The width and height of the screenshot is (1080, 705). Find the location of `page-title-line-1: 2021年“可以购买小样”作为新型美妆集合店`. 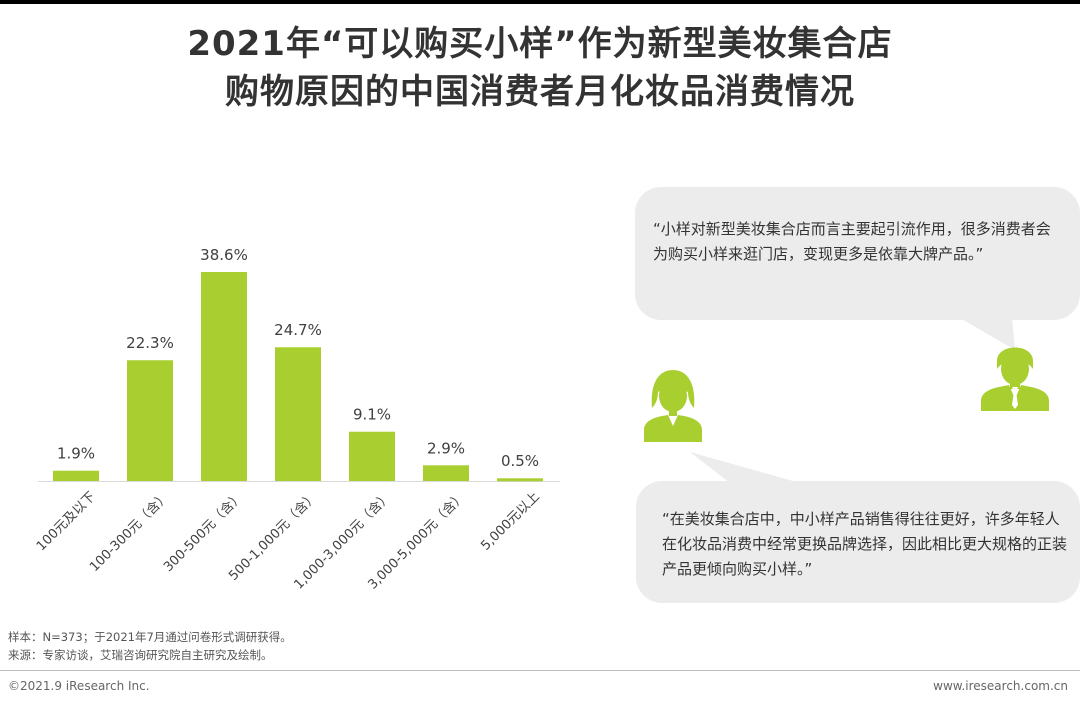

page-title-line-1: 2021年“可以购买小样”作为新型美妆集合店 is located at coordinates (540, 44).